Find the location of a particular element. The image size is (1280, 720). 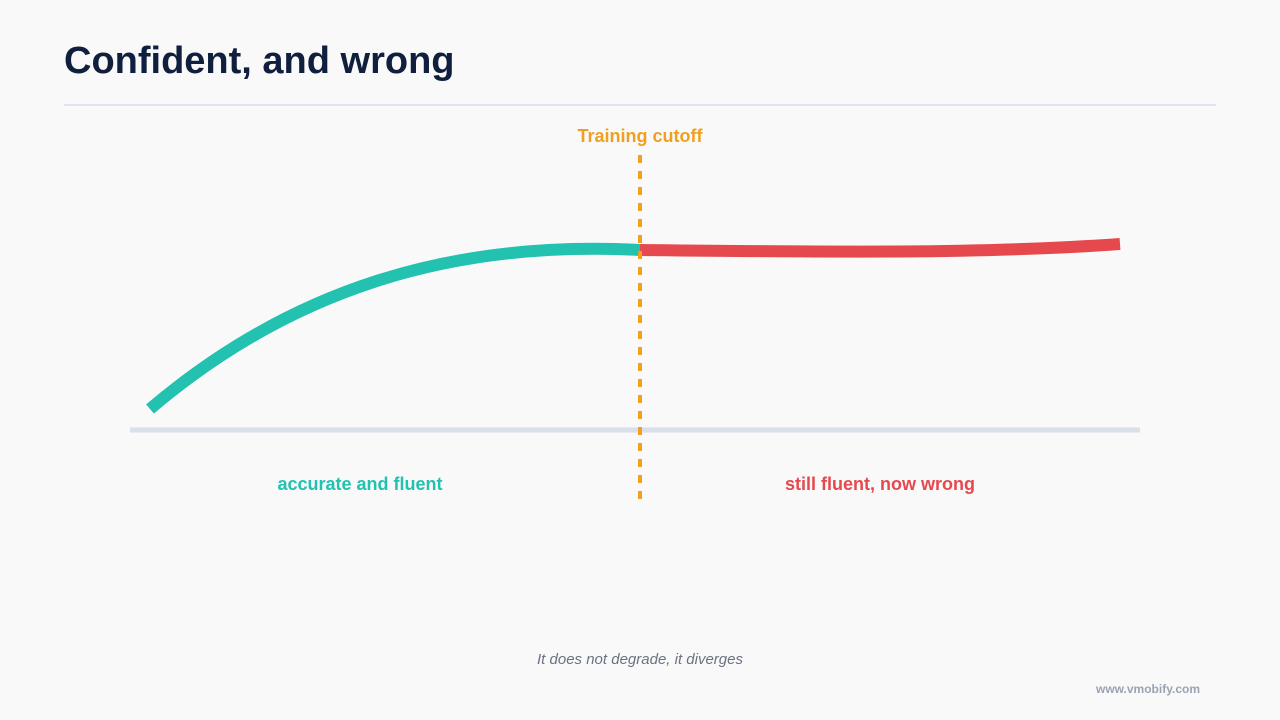

cutoff-label: Training cutoff is located at coordinates (641, 136).